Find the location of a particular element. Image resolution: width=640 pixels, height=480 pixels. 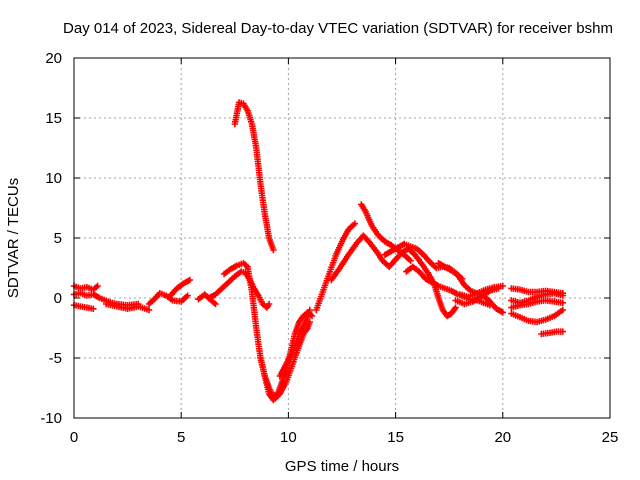

y-tick-label: 20 is located at coordinates (53, 58).